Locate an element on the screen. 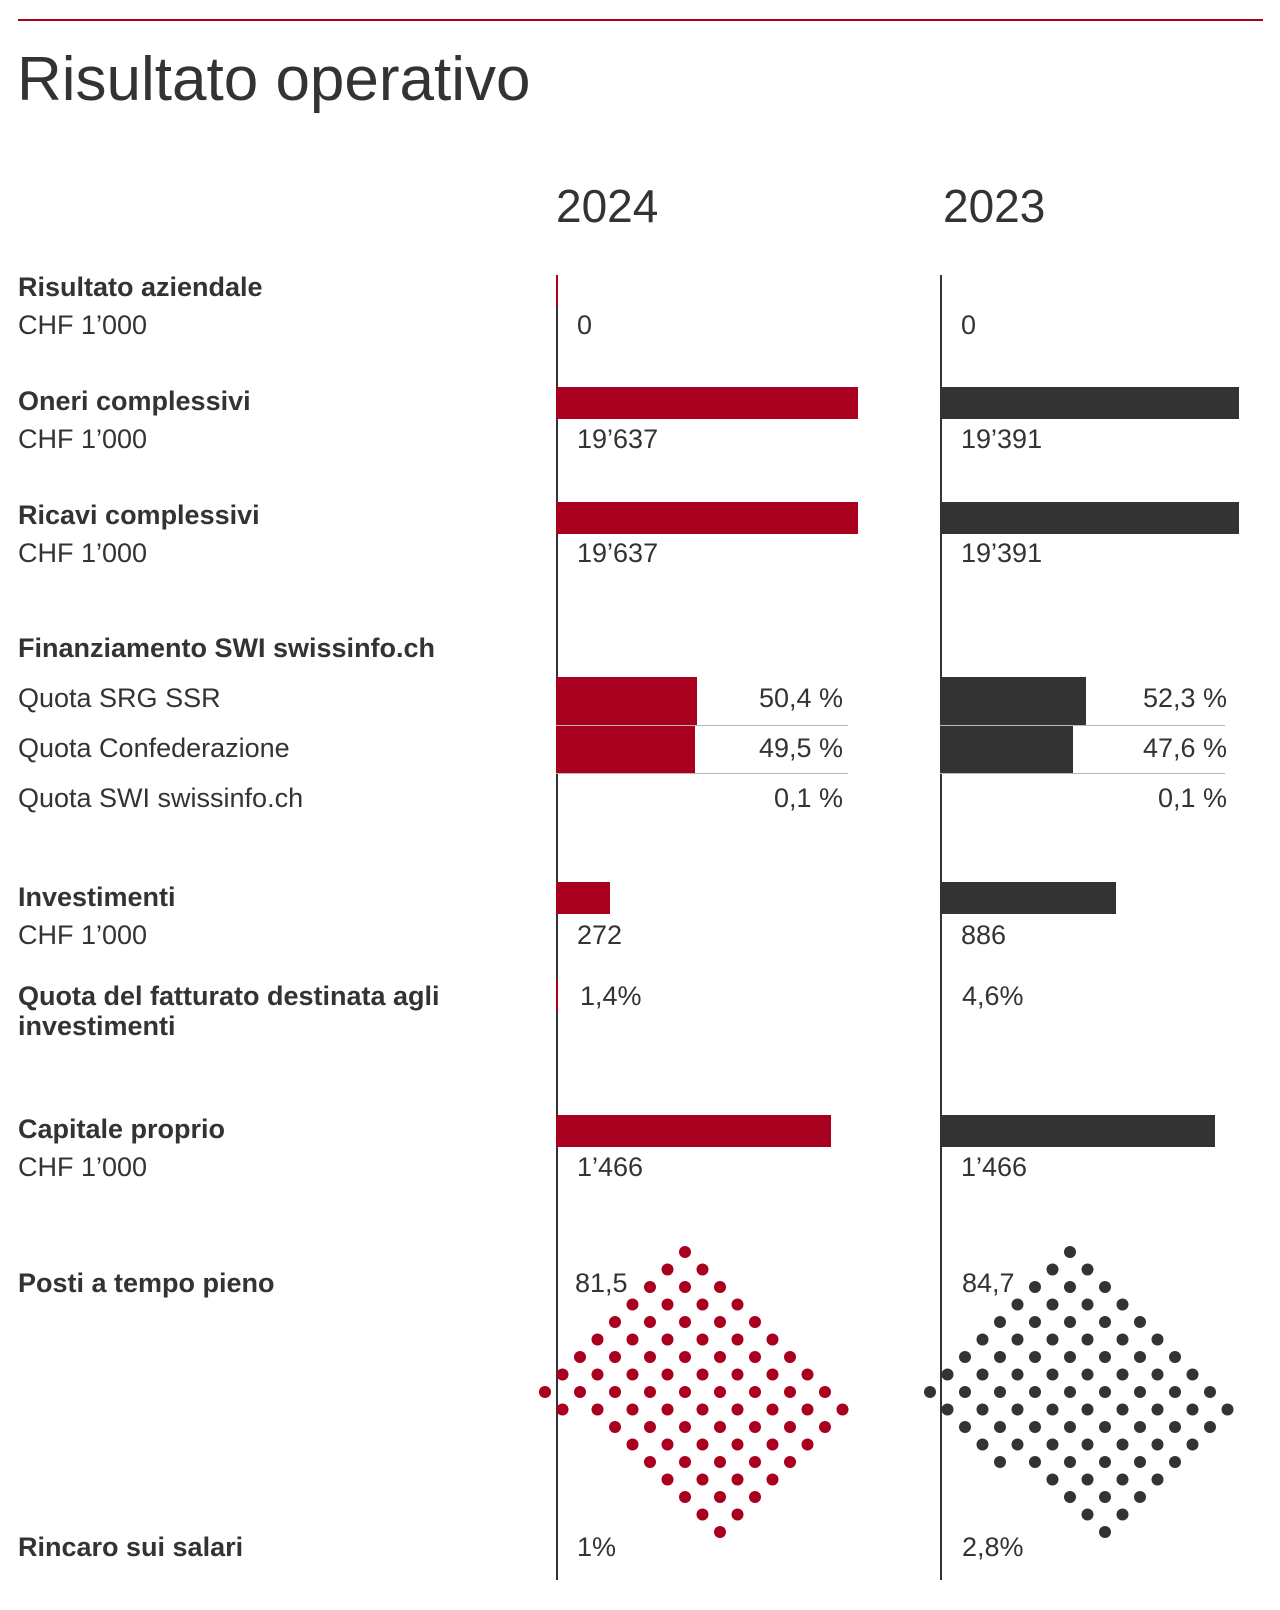 This screenshot has width=1280, height=1610. label-ricavi: Ricavi complessivi is located at coordinates (139, 515).